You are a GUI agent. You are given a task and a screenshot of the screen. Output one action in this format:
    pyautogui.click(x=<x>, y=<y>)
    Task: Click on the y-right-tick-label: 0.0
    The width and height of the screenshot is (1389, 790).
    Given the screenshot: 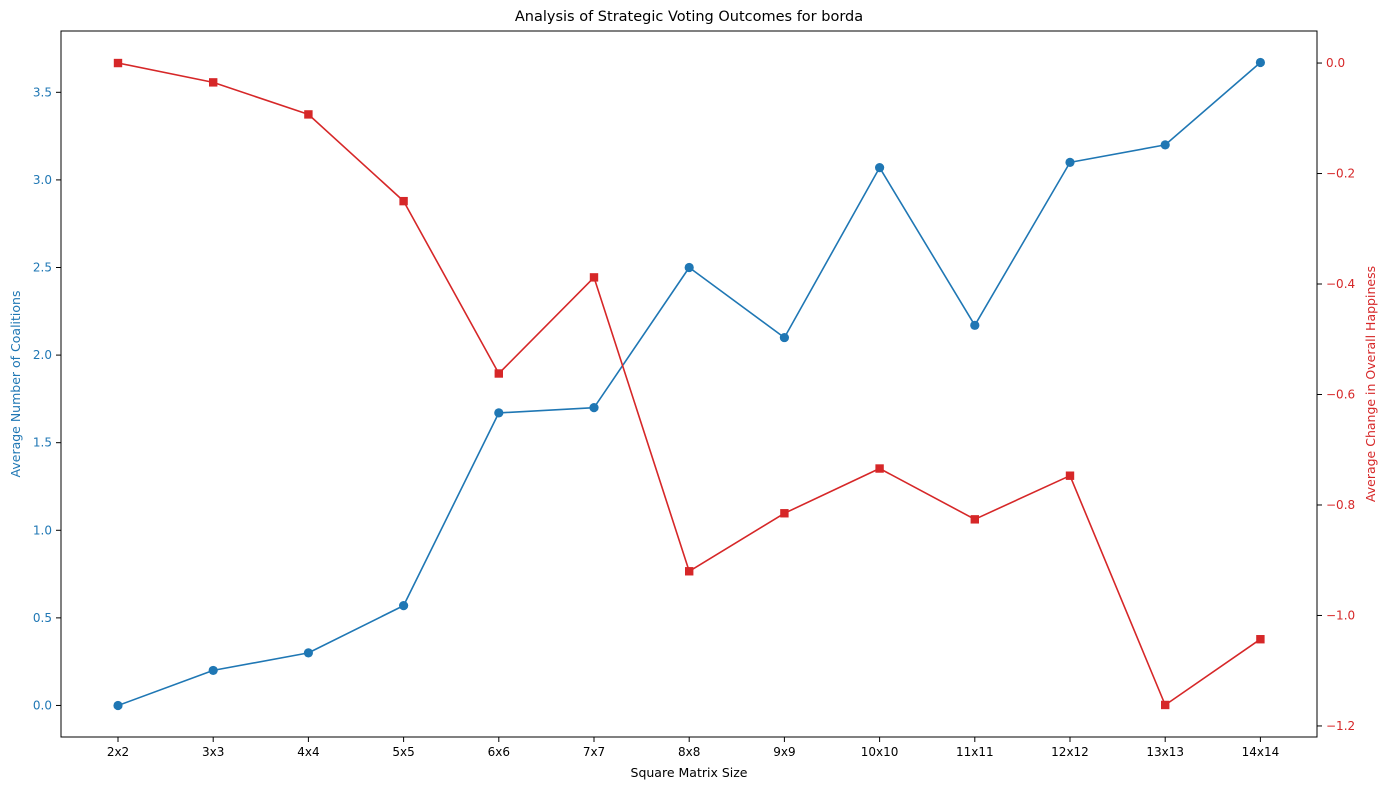 What is the action you would take?
    pyautogui.click(x=1335, y=63)
    